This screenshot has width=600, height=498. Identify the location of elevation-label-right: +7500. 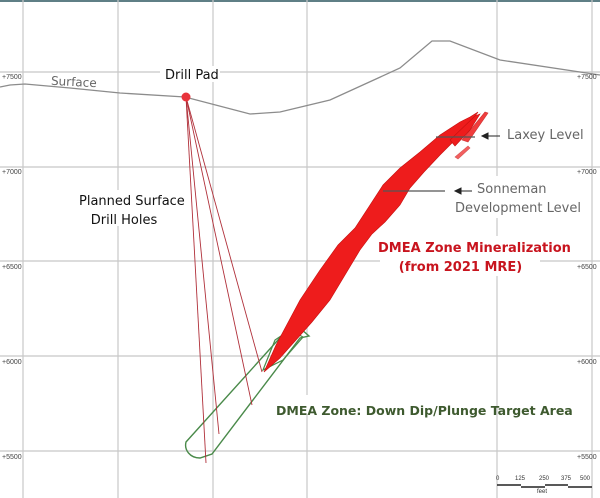
(587, 77).